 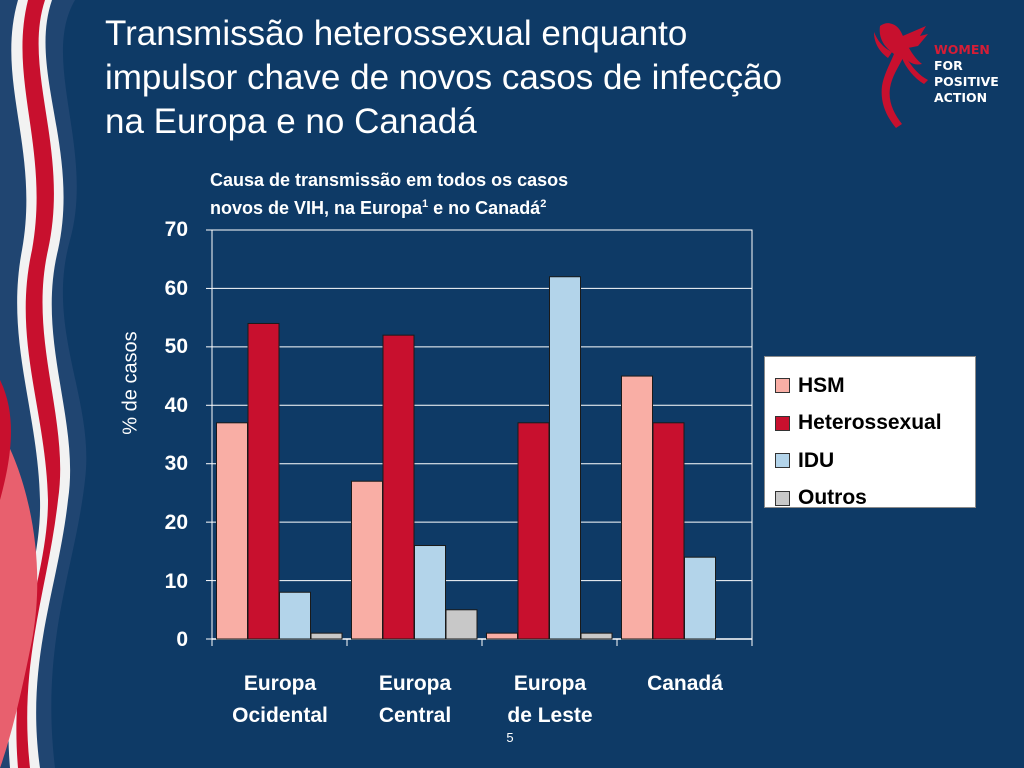 I want to click on y-tick-label: 20, so click(x=176, y=522).